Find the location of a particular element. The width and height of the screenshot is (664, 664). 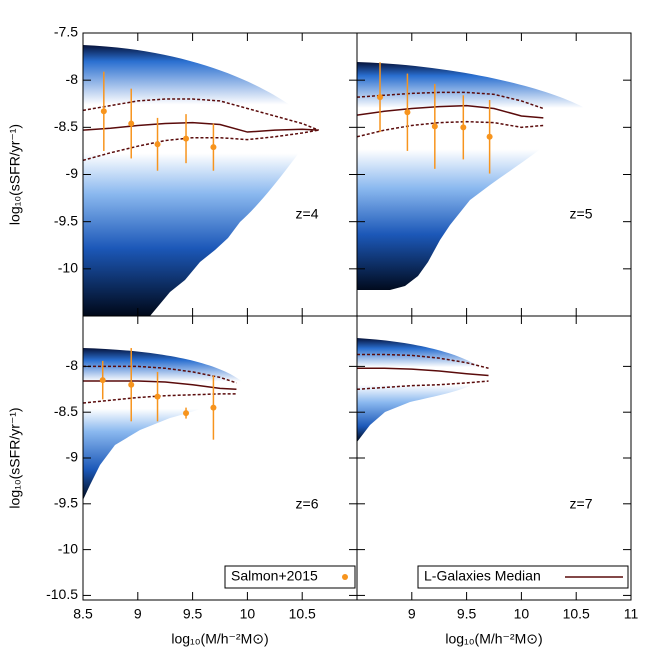

y-tick-label: -10.5 is located at coordinates (62, 594).